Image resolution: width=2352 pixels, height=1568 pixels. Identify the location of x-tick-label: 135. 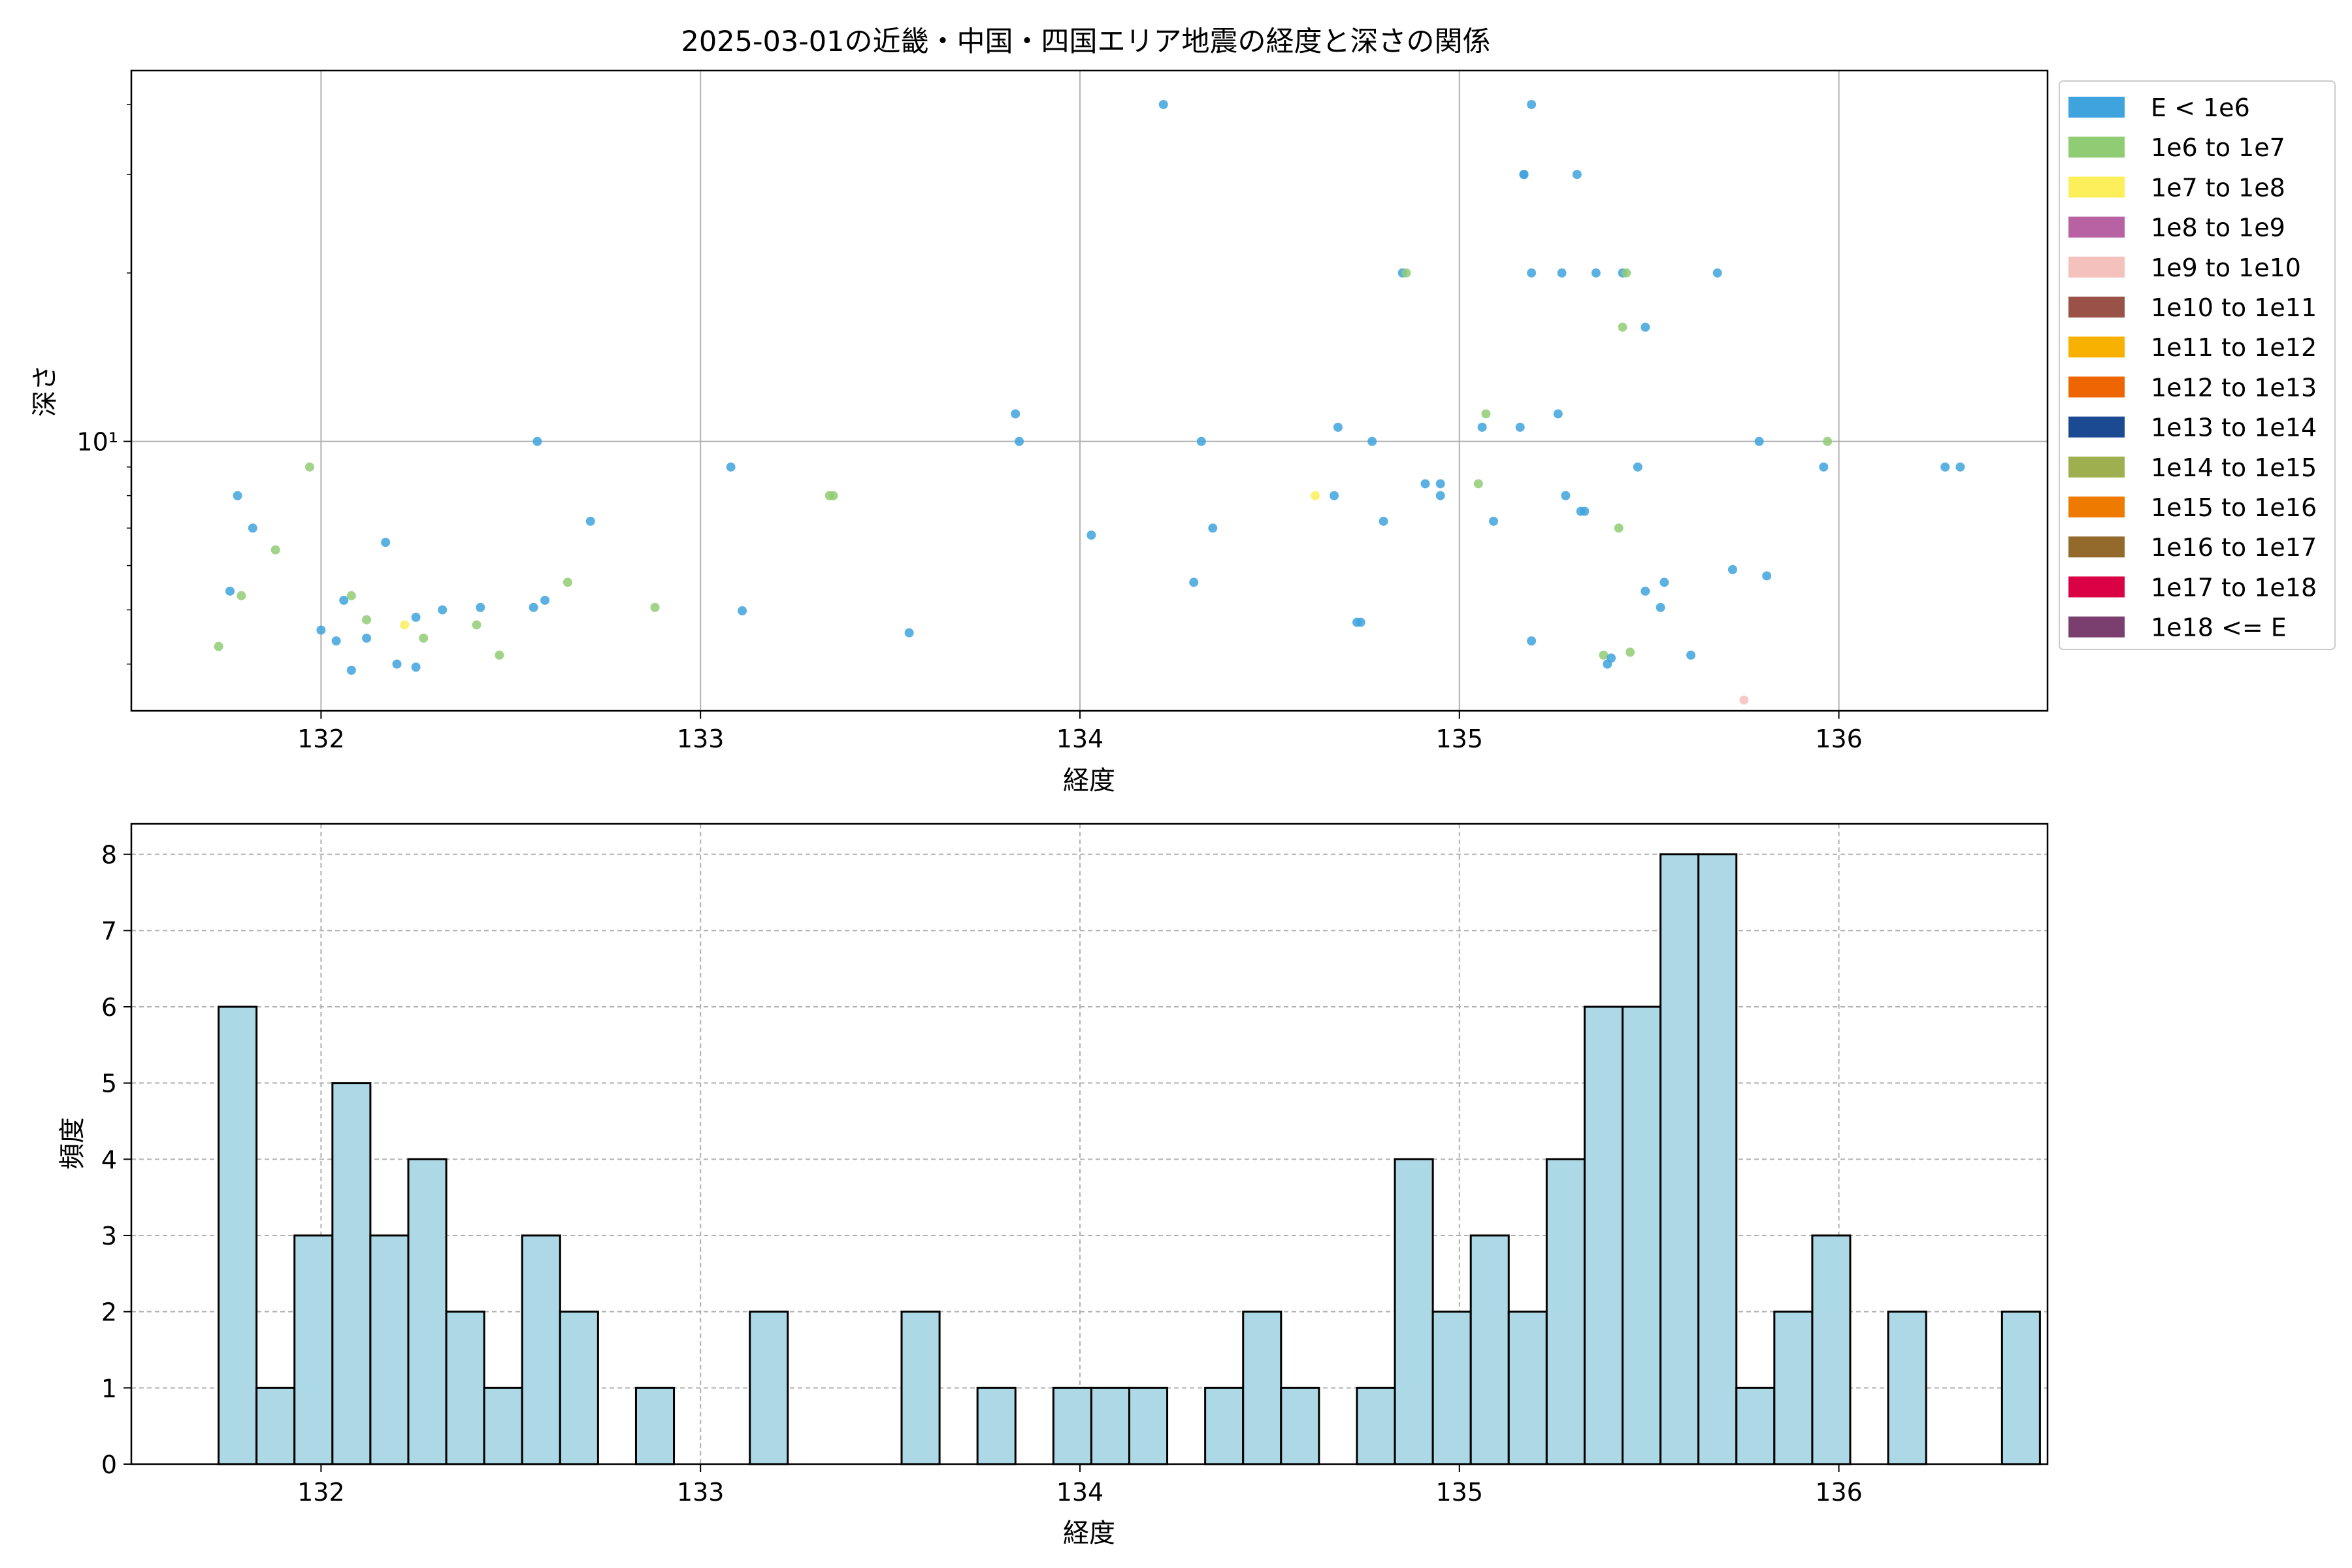
(1460, 739).